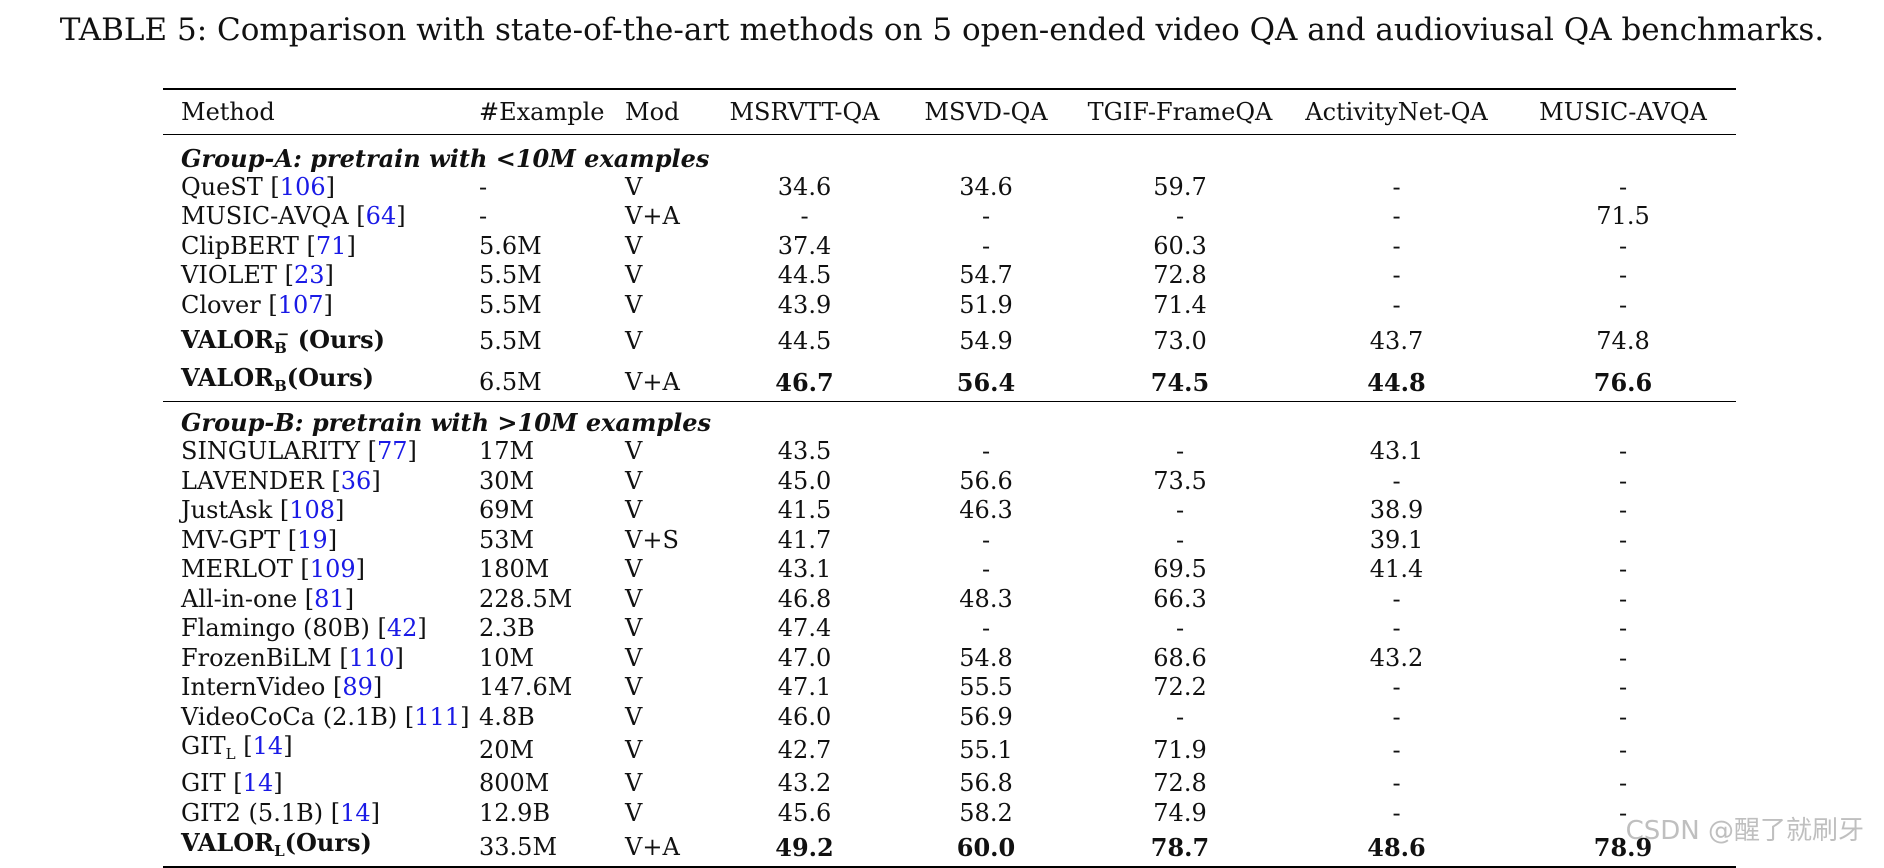  What do you see at coordinates (312, 539) in the screenshot?
I see `citation-link: 19` at bounding box center [312, 539].